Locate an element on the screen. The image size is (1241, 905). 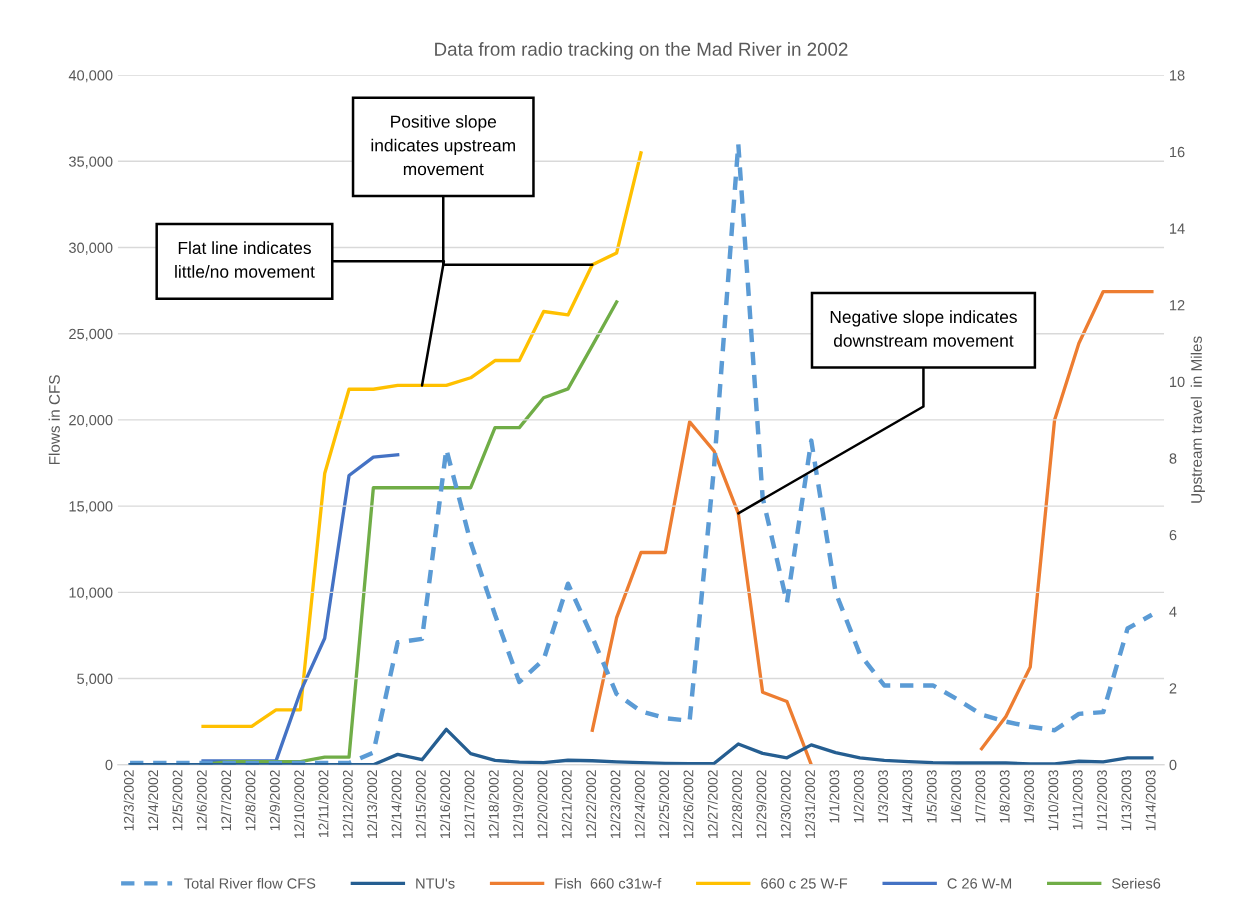
legend-label: NTU's is located at coordinates (435, 883).